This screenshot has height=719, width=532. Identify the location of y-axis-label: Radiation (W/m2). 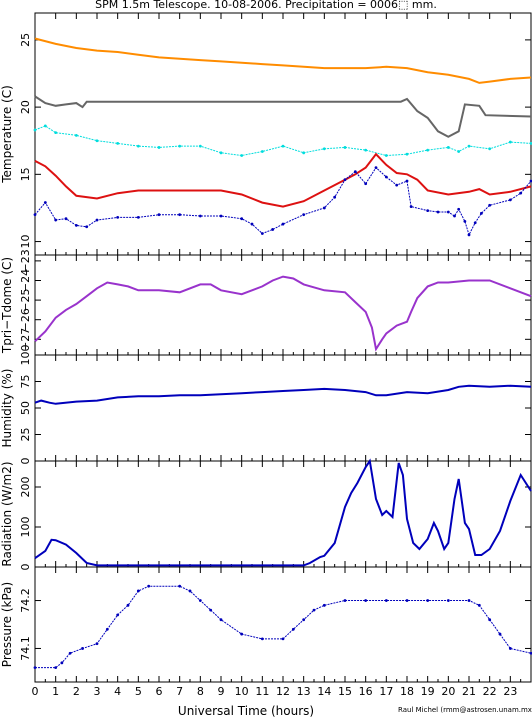
(7, 513).